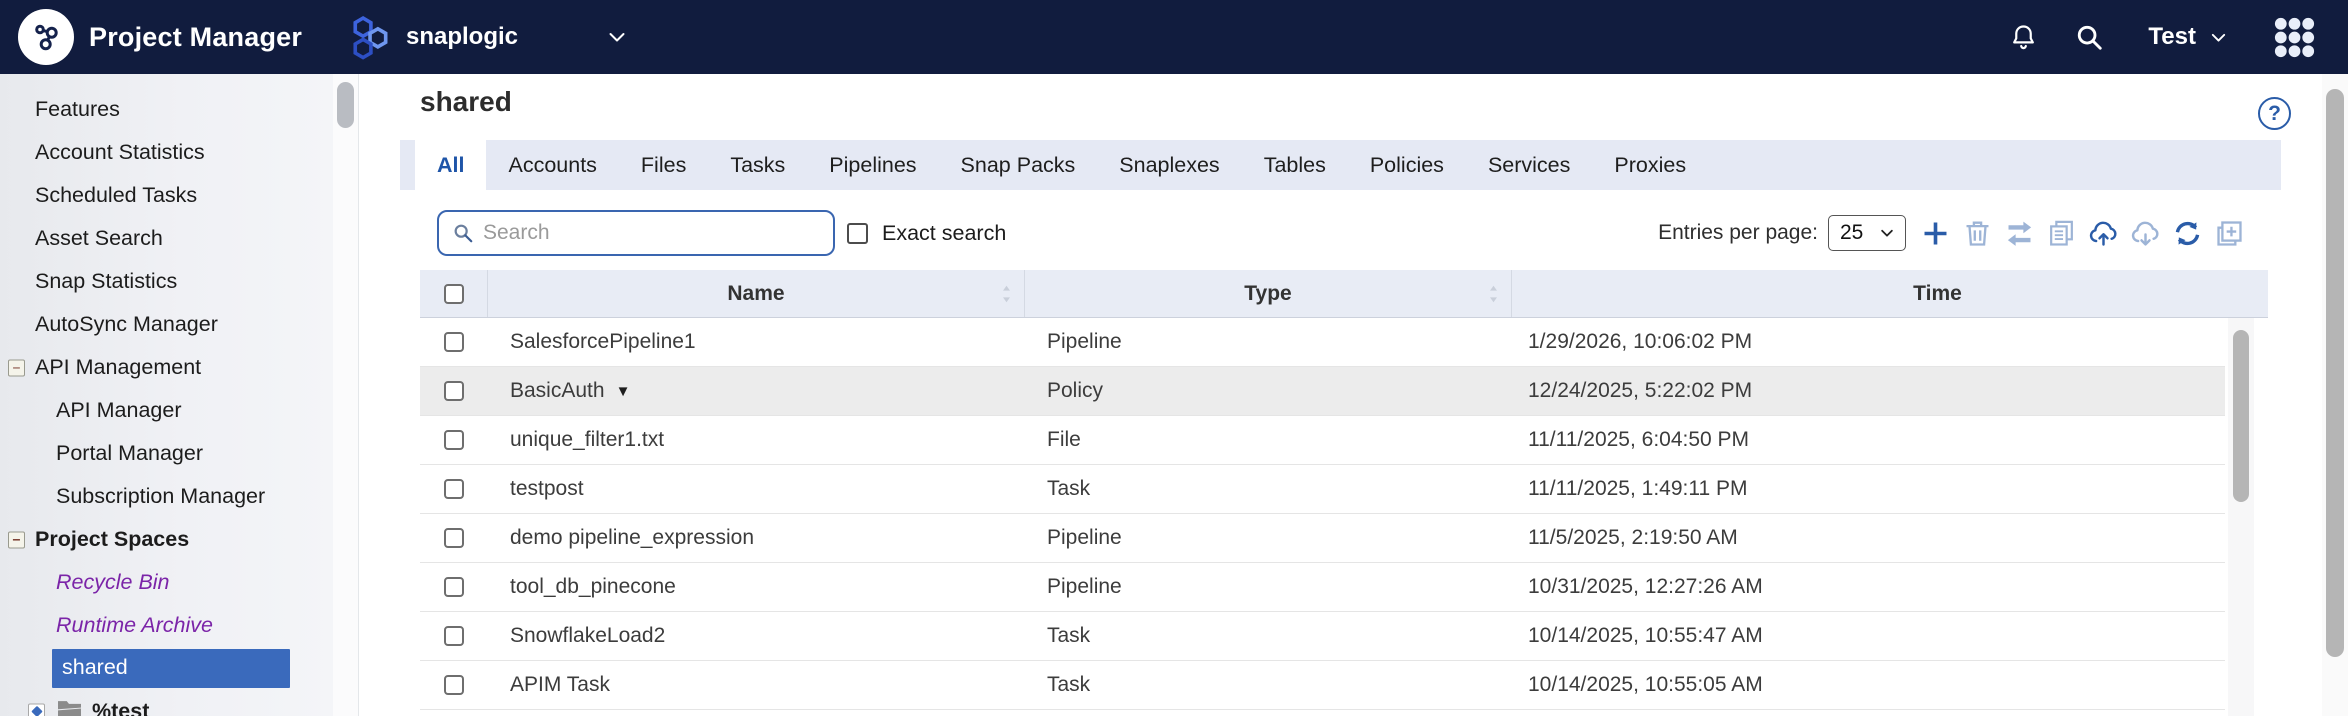  What do you see at coordinates (1935, 233) in the screenshot?
I see `create-icon` at bounding box center [1935, 233].